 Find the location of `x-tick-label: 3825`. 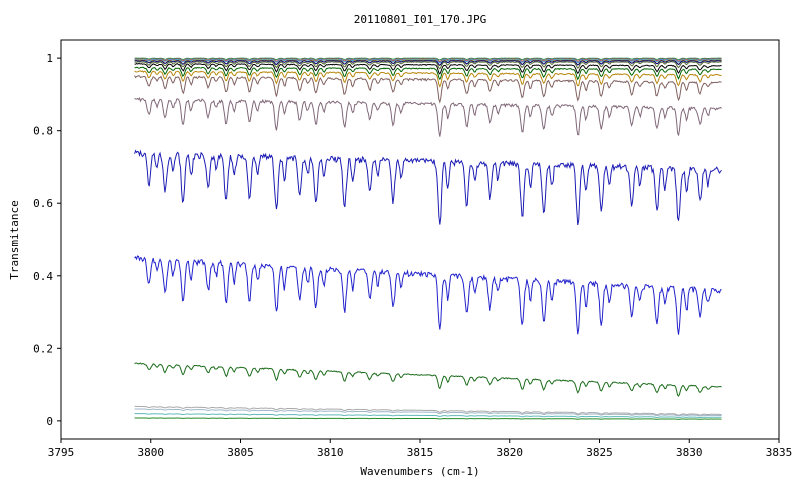

x-tick-label: 3825 is located at coordinates (599, 452).